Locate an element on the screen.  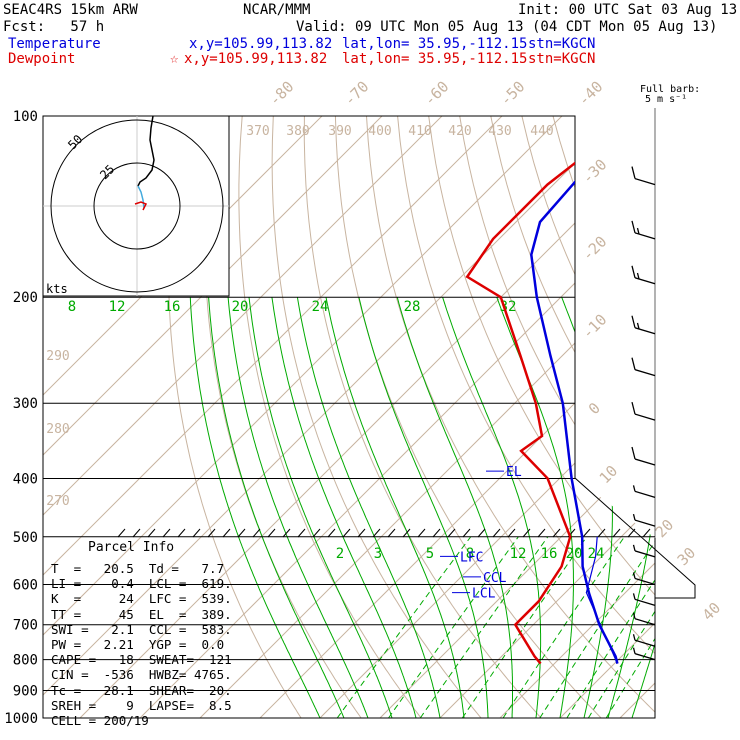
dewpoint-xy: x,y=105.99,113.82 is located at coordinates (256, 59).